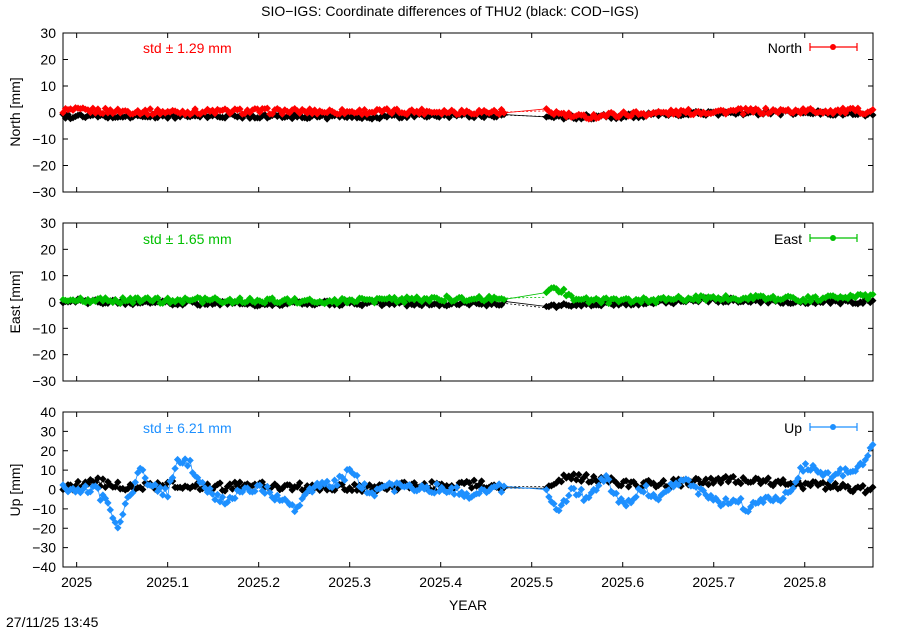 Image resolution: width=900 pixels, height=630 pixels. I want to click on north-series-sio-igs-points, so click(468, 113).